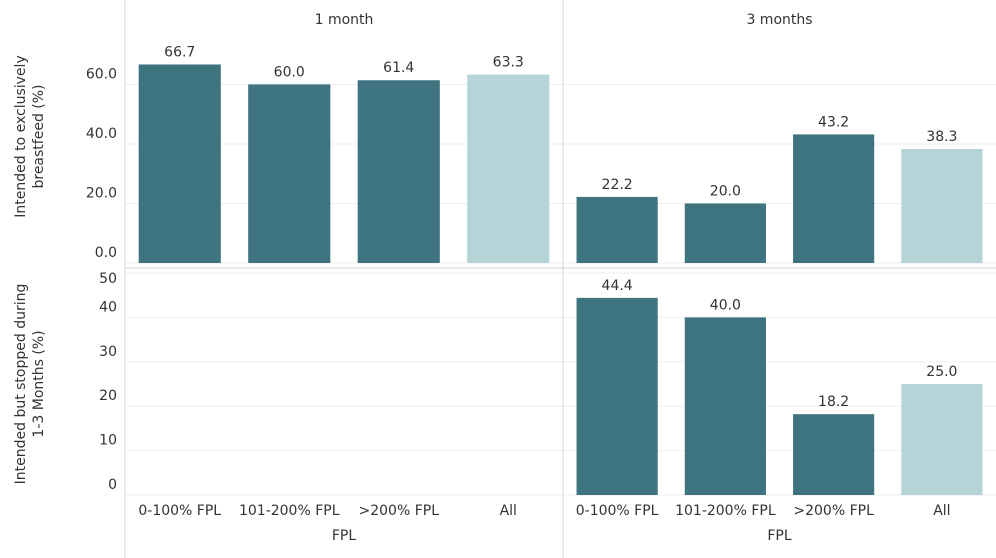 This screenshot has width=996, height=558. I want to click on y-axis-label: Intended to exclusively breastfeed (%), so click(30, 136).